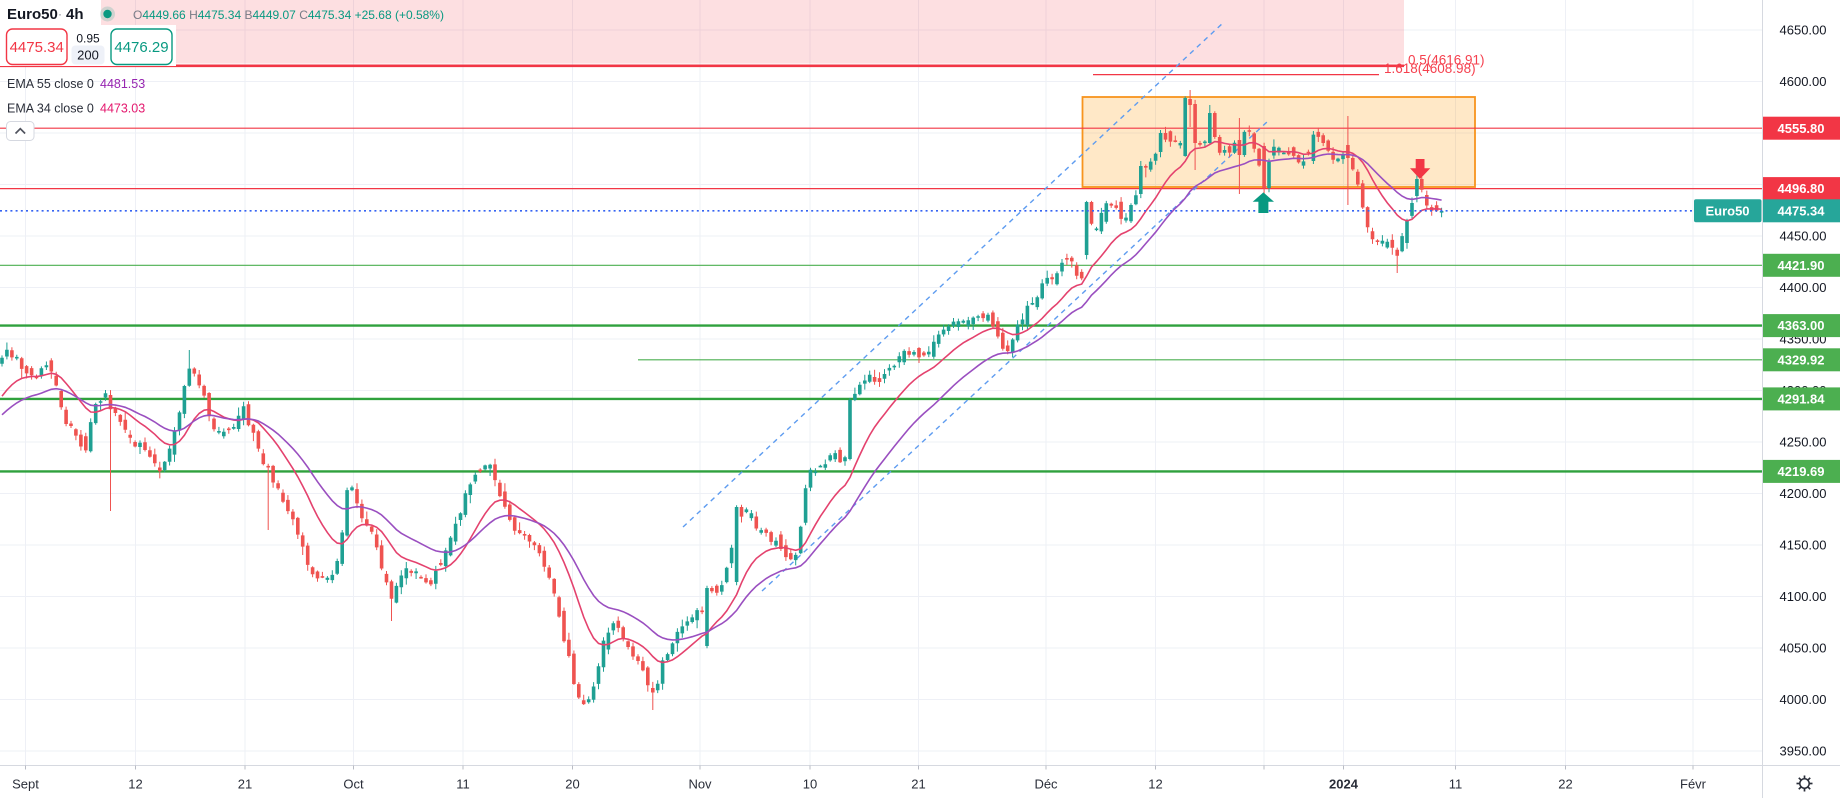  What do you see at coordinates (122, 84) in the screenshot?
I see `svg-text: 4481.53` at bounding box center [122, 84].